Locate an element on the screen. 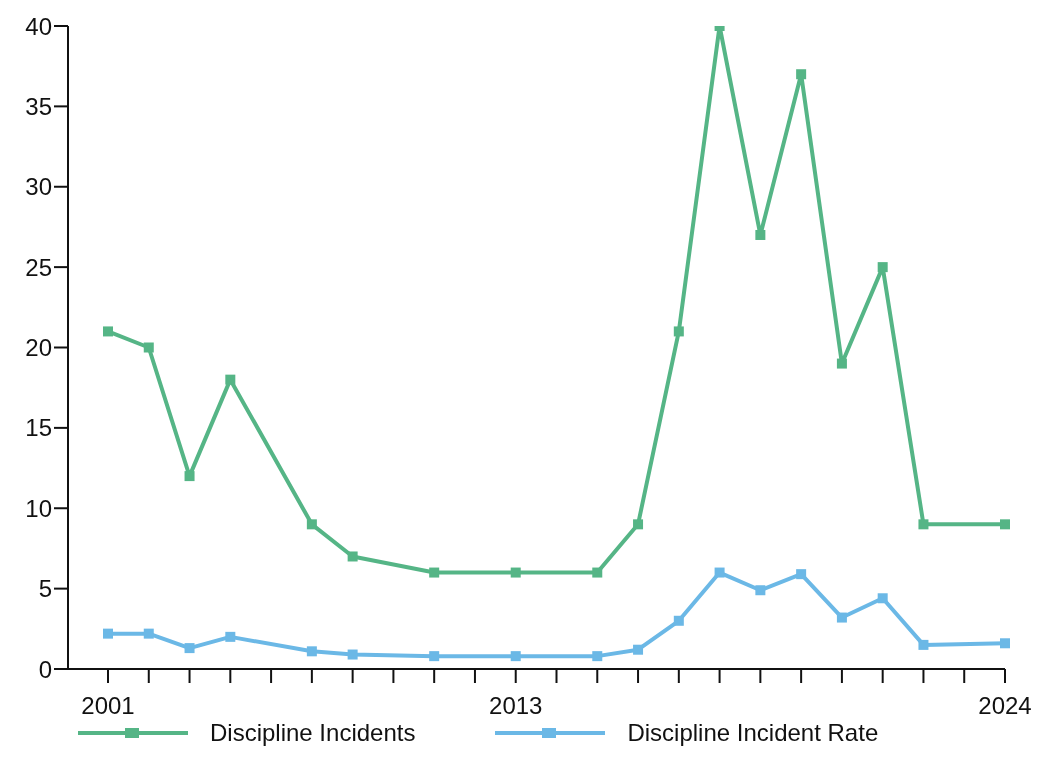 This screenshot has height=765, width=1045. y-tick-label: 25 is located at coordinates (38, 267).